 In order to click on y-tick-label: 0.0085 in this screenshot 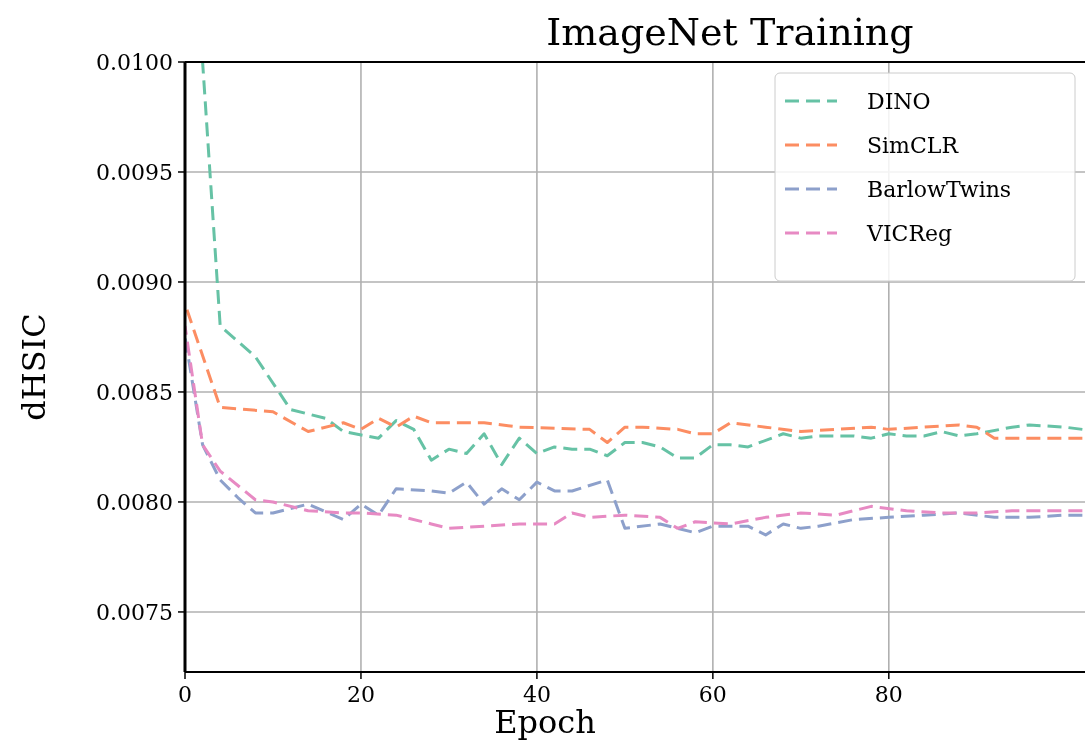, I will do `click(134, 392)`.